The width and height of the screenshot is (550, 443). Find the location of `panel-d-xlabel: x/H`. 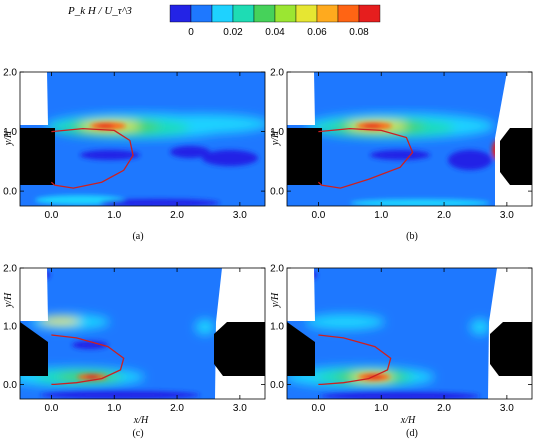

panel-d-xlabel: x/H is located at coordinates (408, 420).